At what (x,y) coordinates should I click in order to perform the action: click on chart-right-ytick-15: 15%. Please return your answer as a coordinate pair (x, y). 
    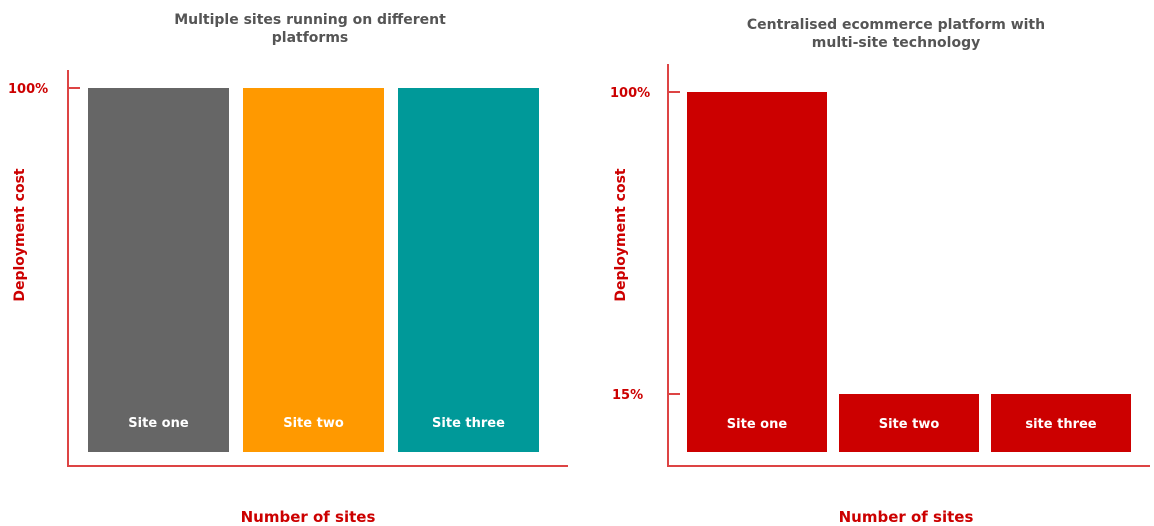
    Looking at the image, I should click on (627, 395).